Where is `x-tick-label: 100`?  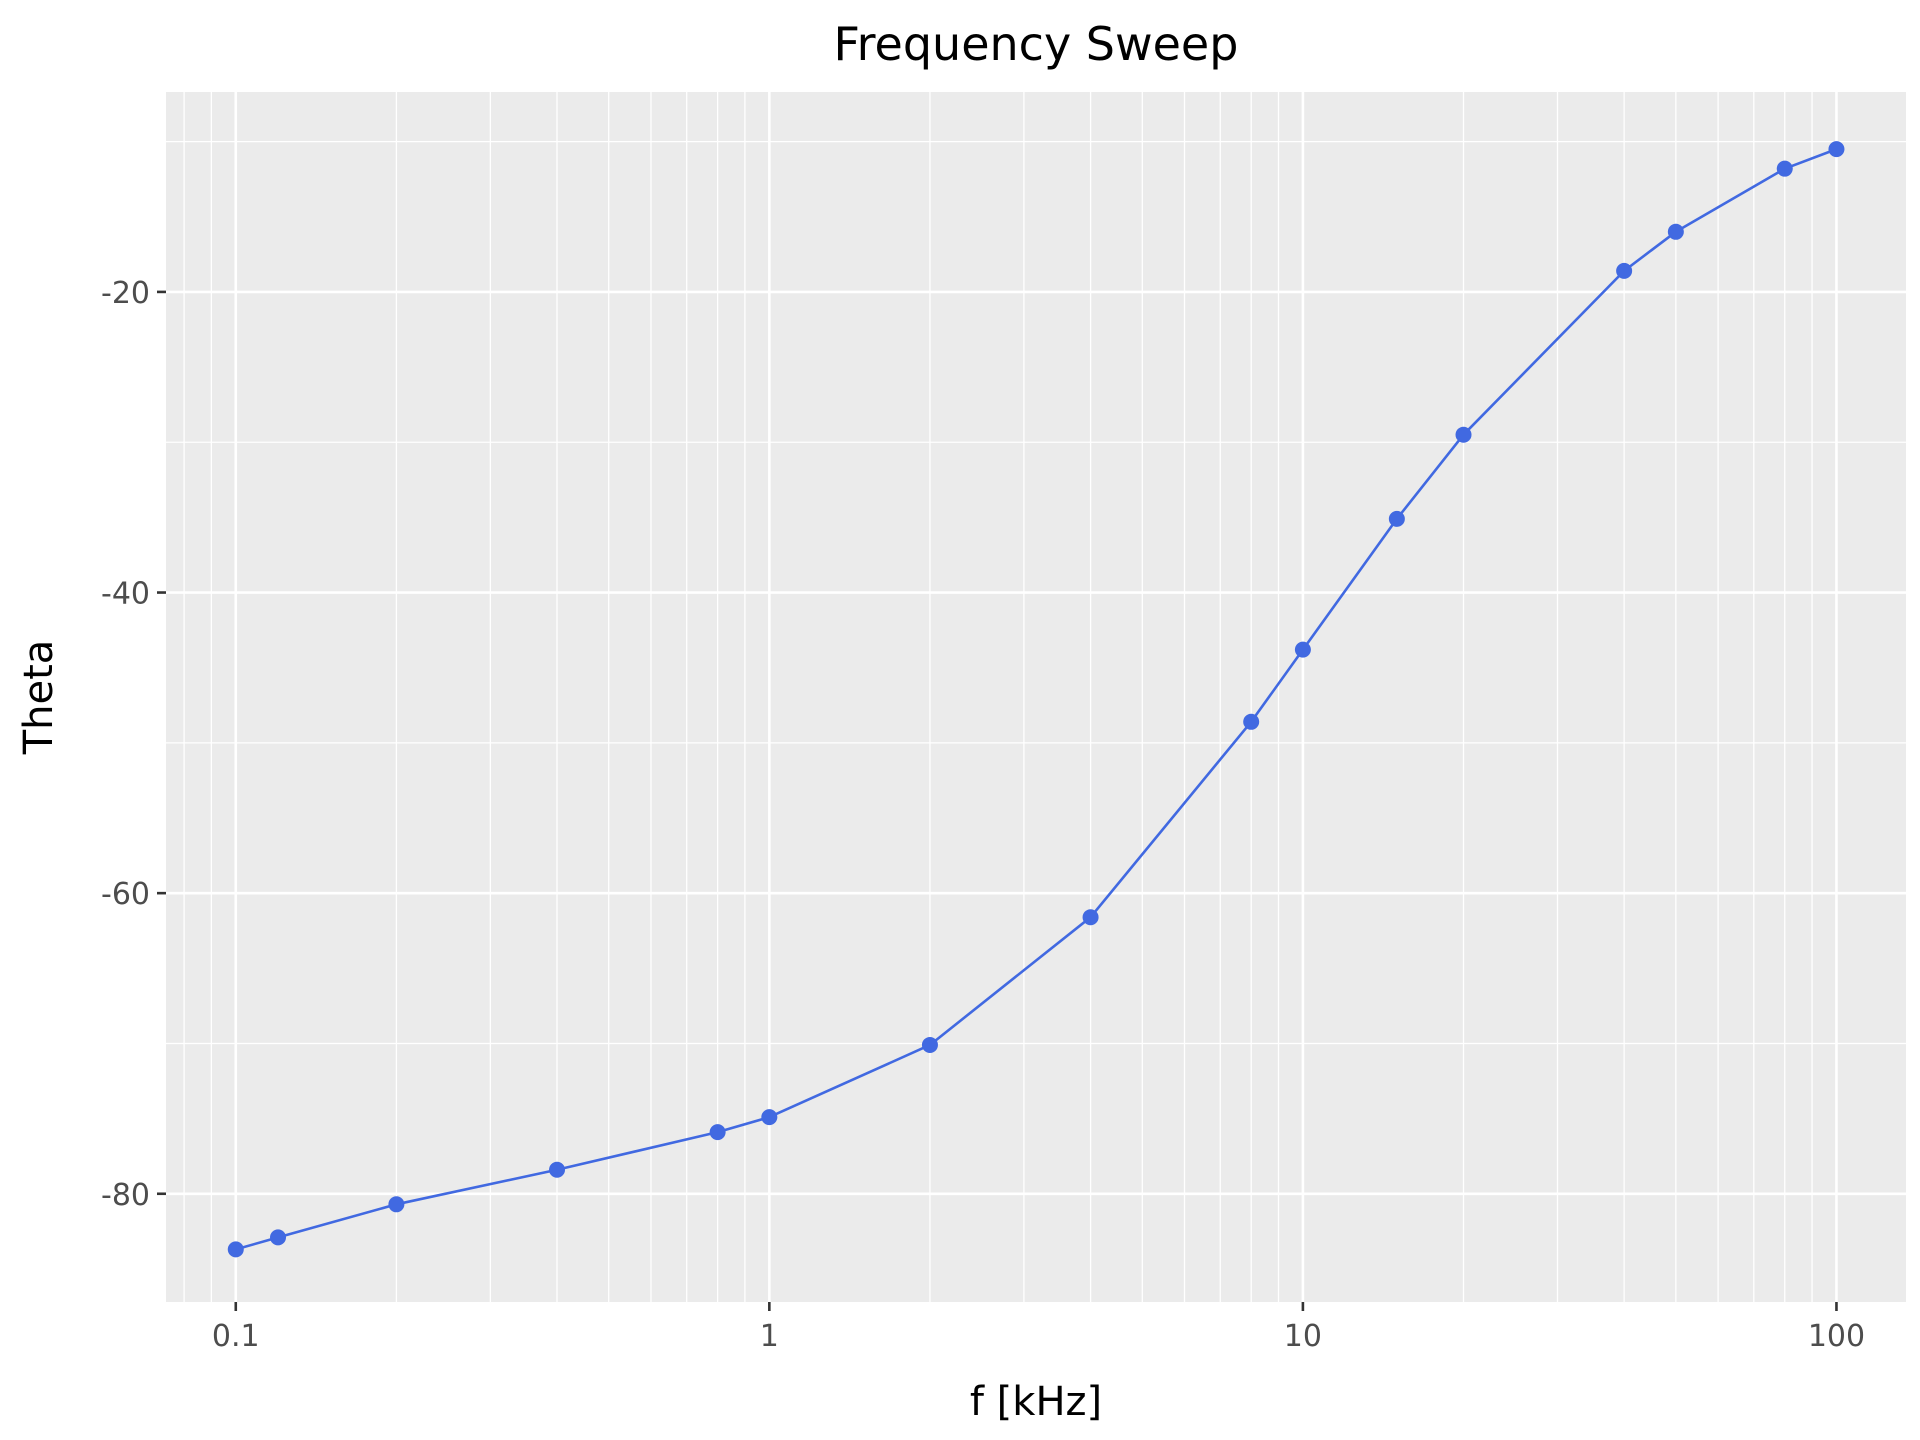
x-tick-label: 100 is located at coordinates (1836, 1336).